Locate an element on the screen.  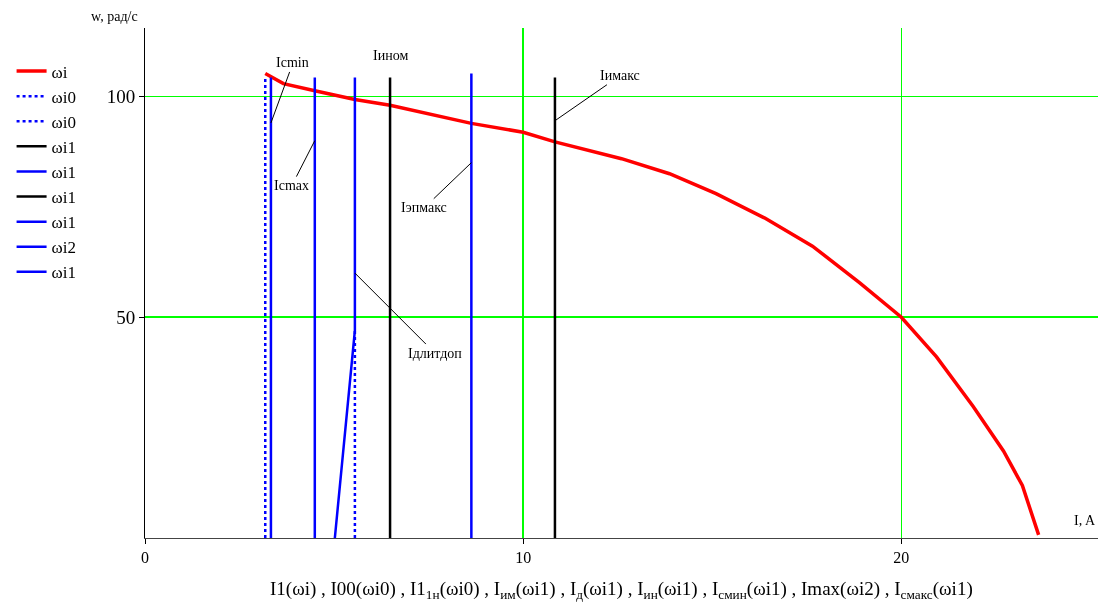
x-tick-label: 10 is located at coordinates (523, 558).